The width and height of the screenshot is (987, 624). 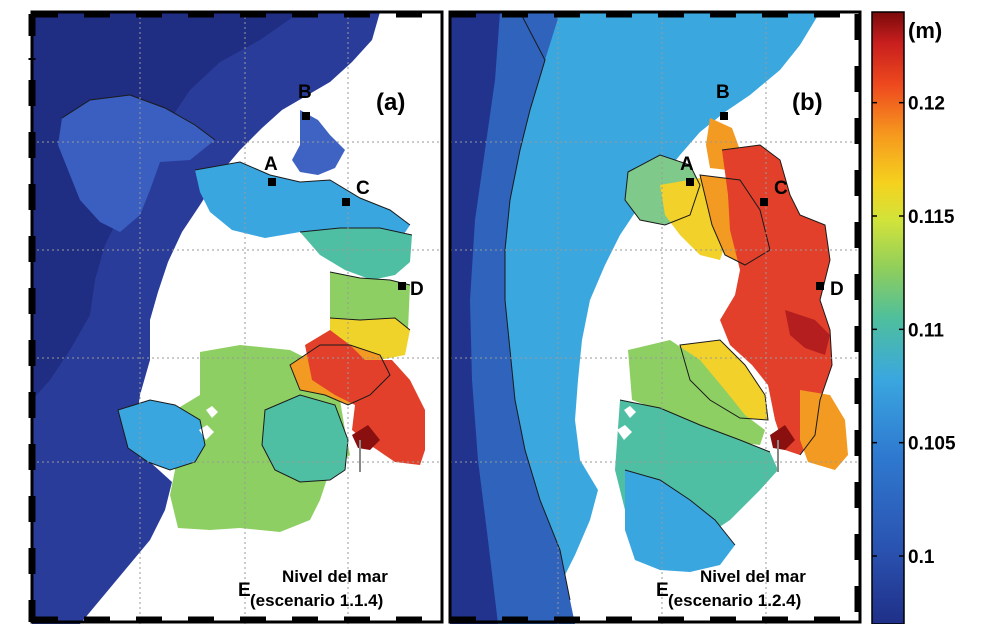 I want to click on panel-a-ocean-lobe, so click(x=136, y=163).